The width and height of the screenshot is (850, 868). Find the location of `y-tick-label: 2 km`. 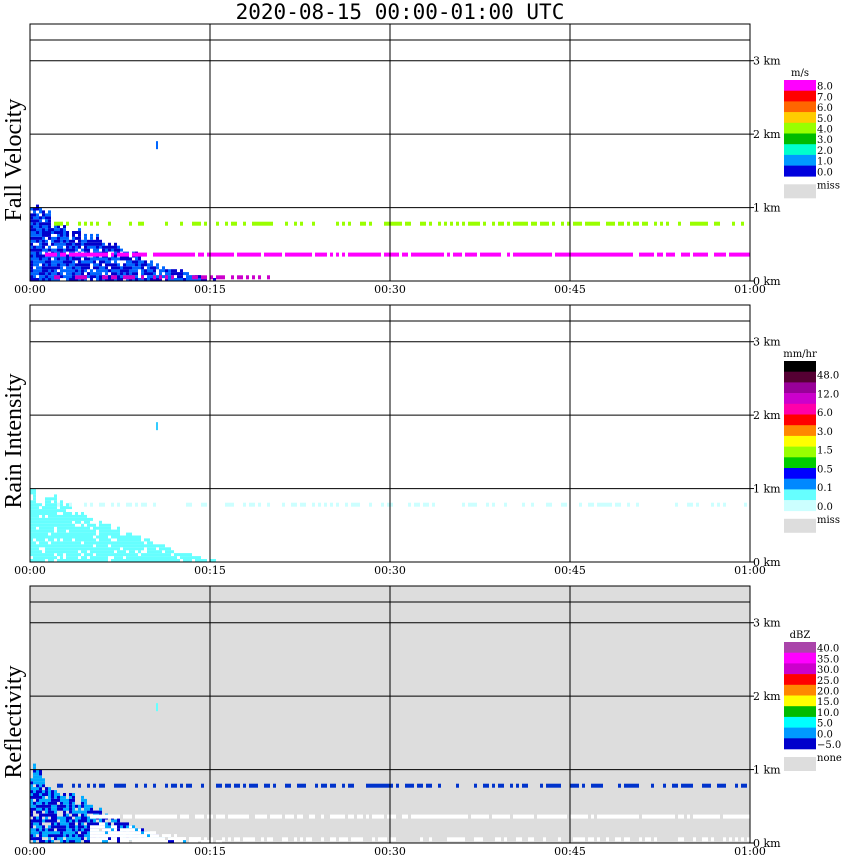

y-tick-label: 2 km is located at coordinates (767, 134).